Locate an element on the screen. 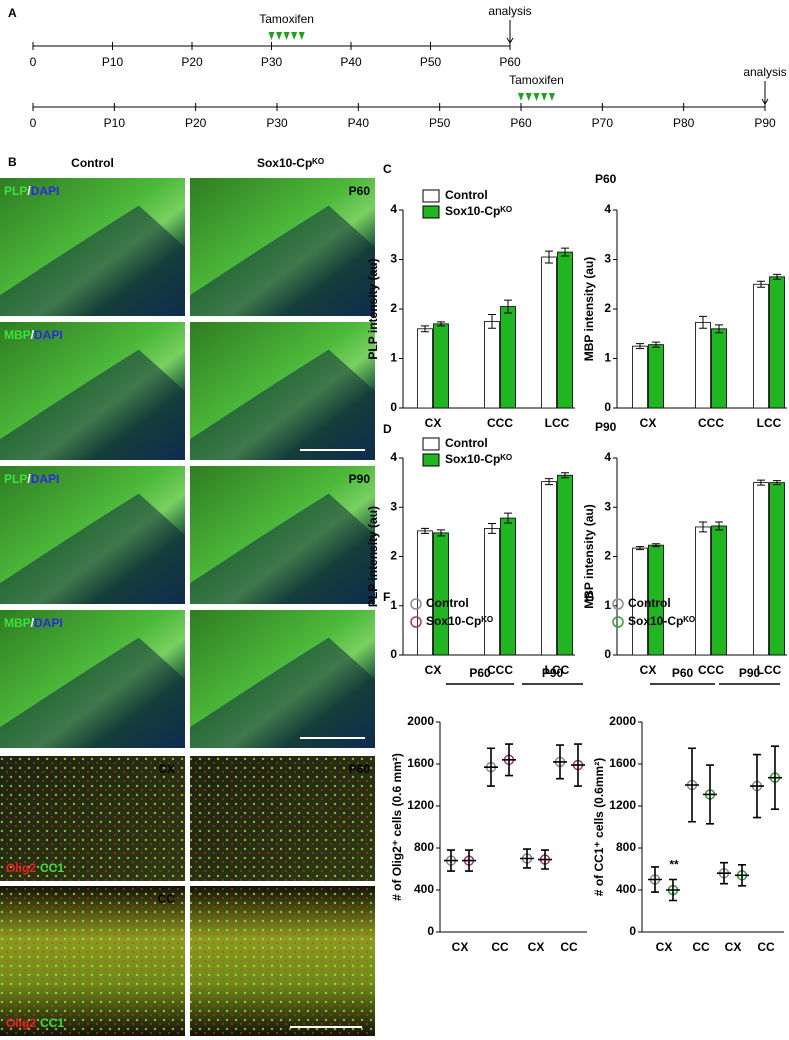 Image resolution: width=789 pixels, height=1040 pixels. timeline-label: P20 is located at coordinates (196, 123).